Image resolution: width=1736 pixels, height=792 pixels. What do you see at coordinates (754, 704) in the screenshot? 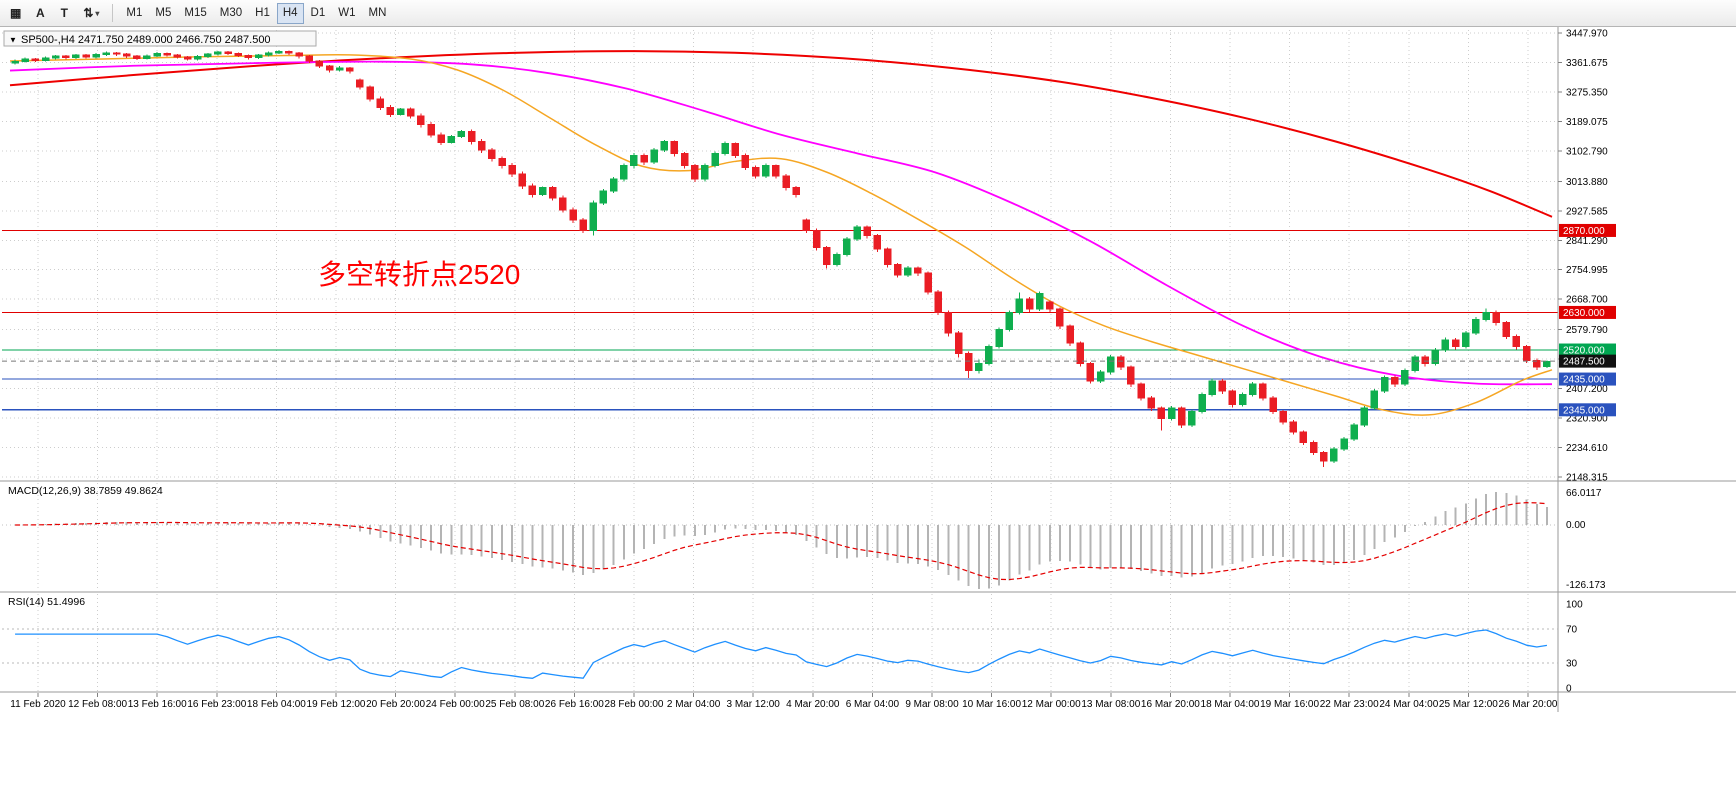
I see `time-axis-label: 3 Mar 12:00` at bounding box center [754, 704].